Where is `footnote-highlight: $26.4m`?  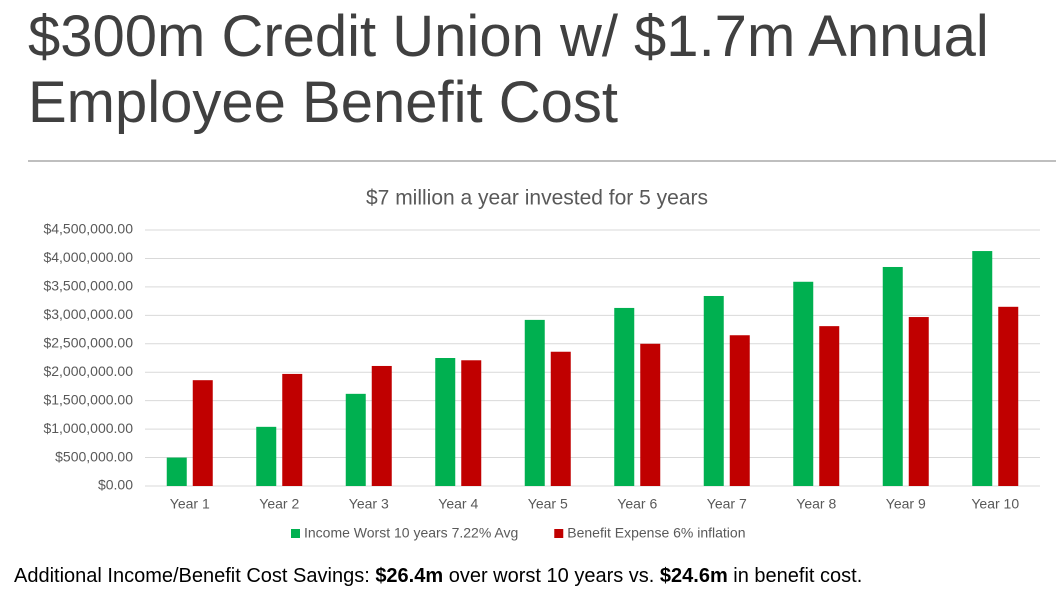 footnote-highlight: $26.4m is located at coordinates (409, 576).